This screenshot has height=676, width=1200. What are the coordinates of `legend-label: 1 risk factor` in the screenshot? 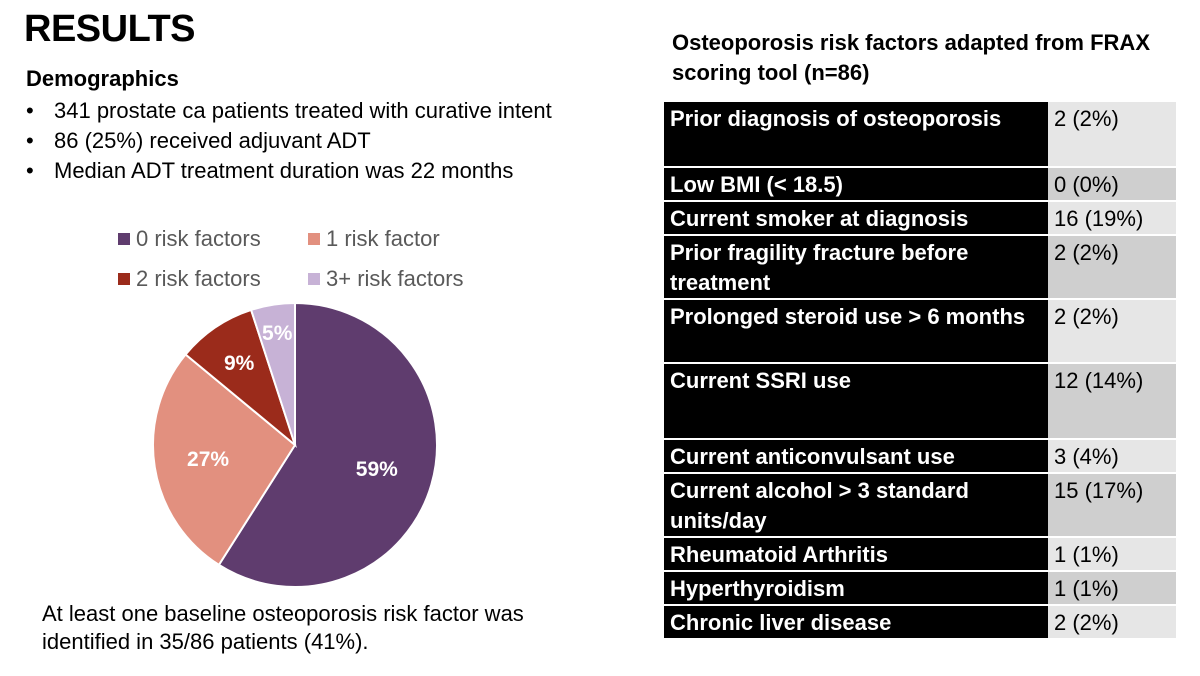 It's located at (383, 238).